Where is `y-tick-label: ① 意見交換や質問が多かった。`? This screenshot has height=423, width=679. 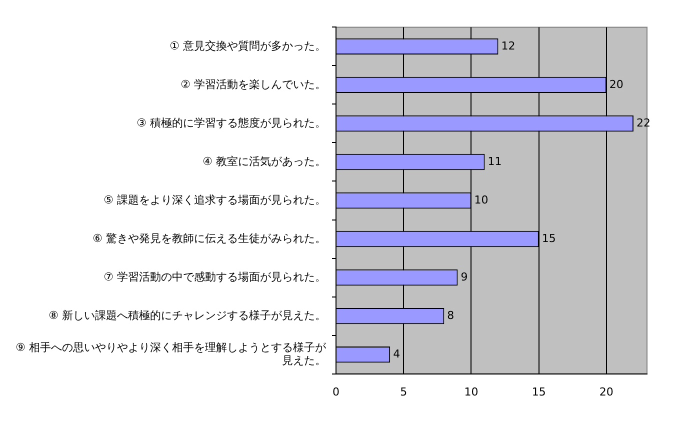
y-tick-label: ① 意見交換や質問が多かった。 is located at coordinates (248, 45).